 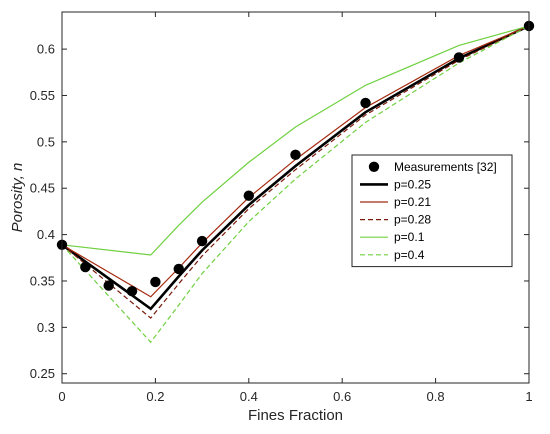 What do you see at coordinates (46, 49) in the screenshot?
I see `y-tick-label: 0.6` at bounding box center [46, 49].